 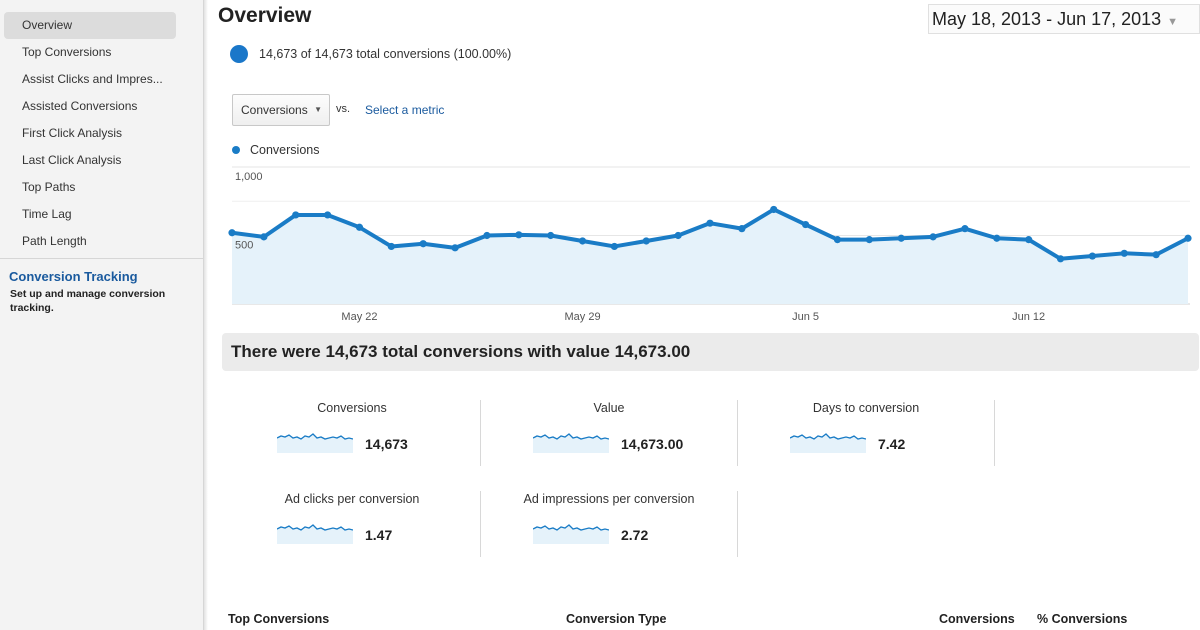 What do you see at coordinates (244, 246) in the screenshot?
I see `y-tick-label: 500` at bounding box center [244, 246].